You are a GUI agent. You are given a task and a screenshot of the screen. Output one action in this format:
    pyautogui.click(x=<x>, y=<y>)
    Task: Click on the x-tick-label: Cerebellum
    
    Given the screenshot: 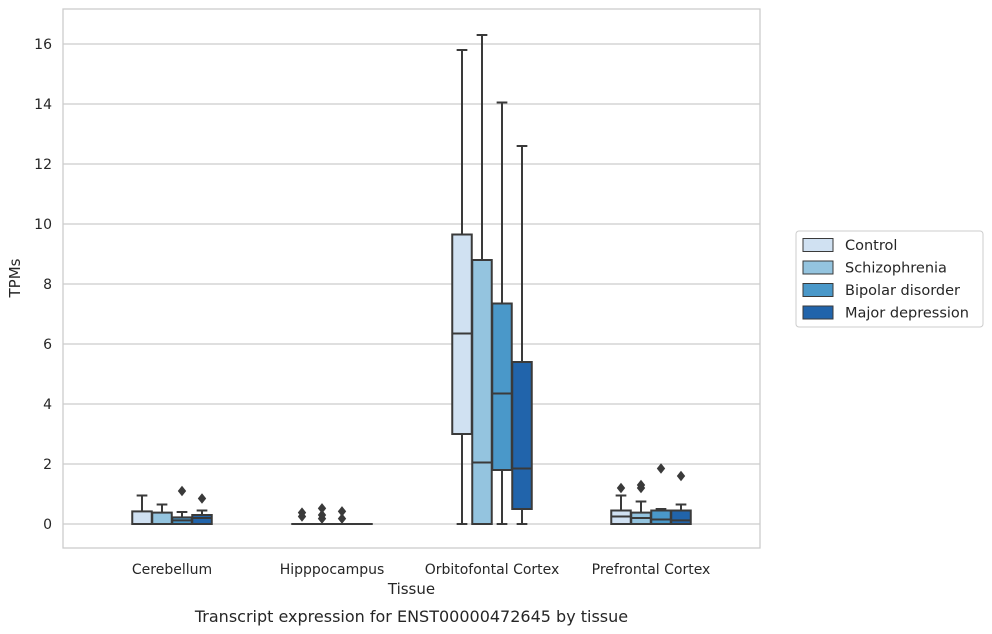 What is the action you would take?
    pyautogui.click(x=172, y=570)
    